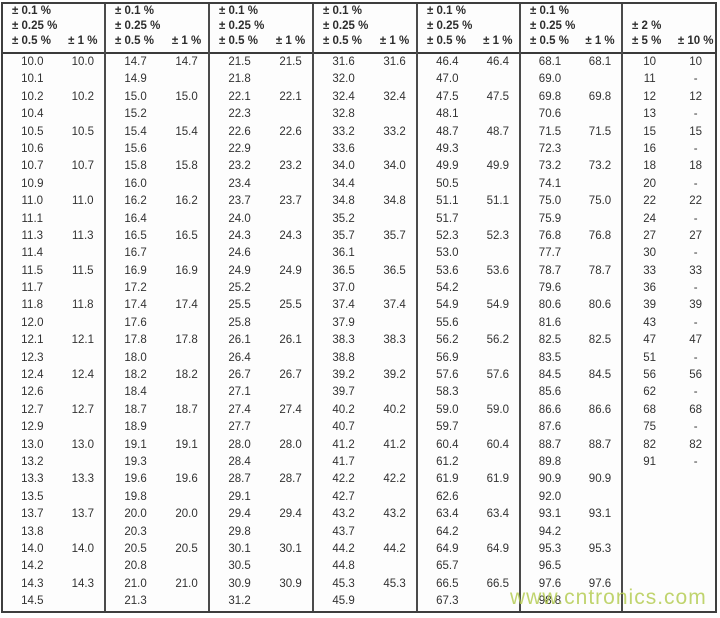  I want to click on value-cell: 47.5, so click(447, 96).